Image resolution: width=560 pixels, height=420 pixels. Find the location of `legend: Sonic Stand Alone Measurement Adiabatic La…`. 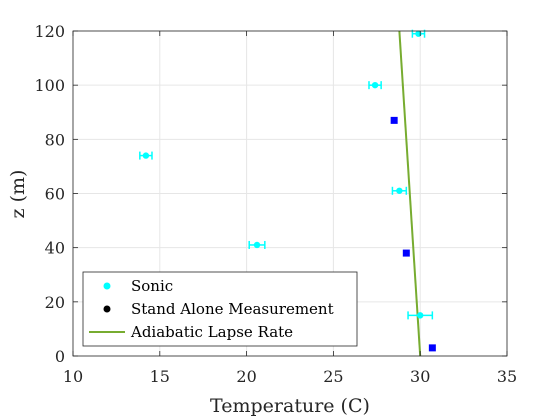

legend: Sonic Stand Alone Measurement Adiabatic La… is located at coordinates (220, 309).